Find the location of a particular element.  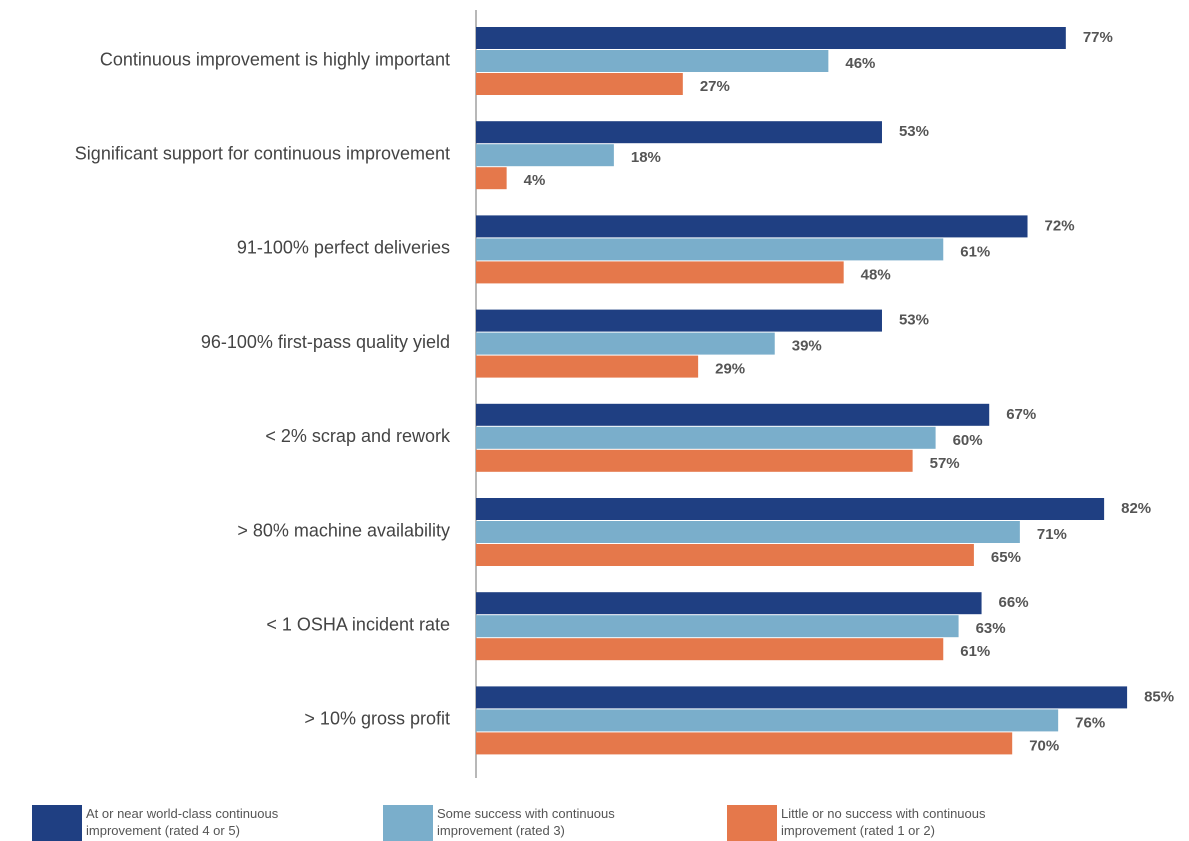

category-label: 91-100% perfect deliveries is located at coordinates (343, 248).